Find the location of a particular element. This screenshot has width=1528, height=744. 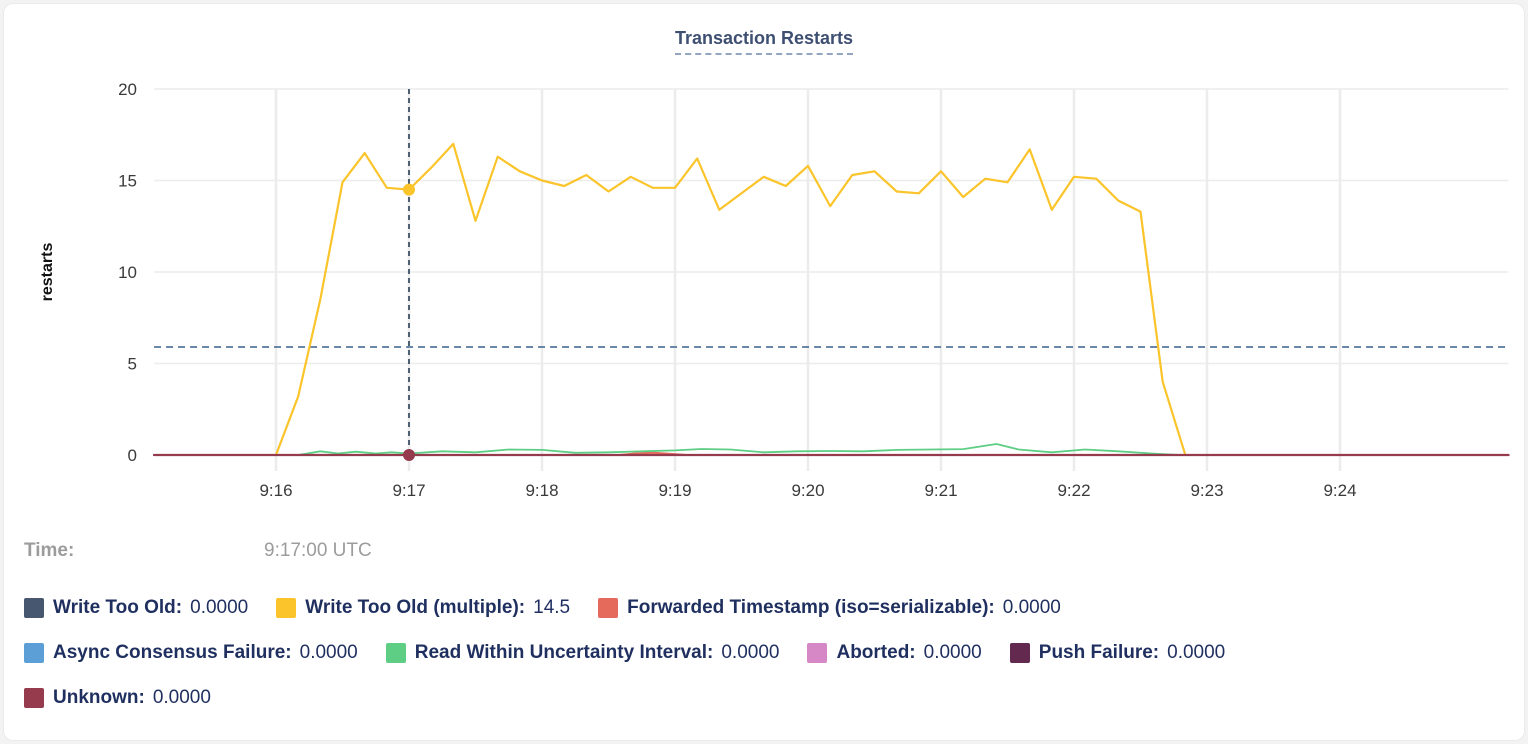

y-tick-label: 20 is located at coordinates (127, 89).